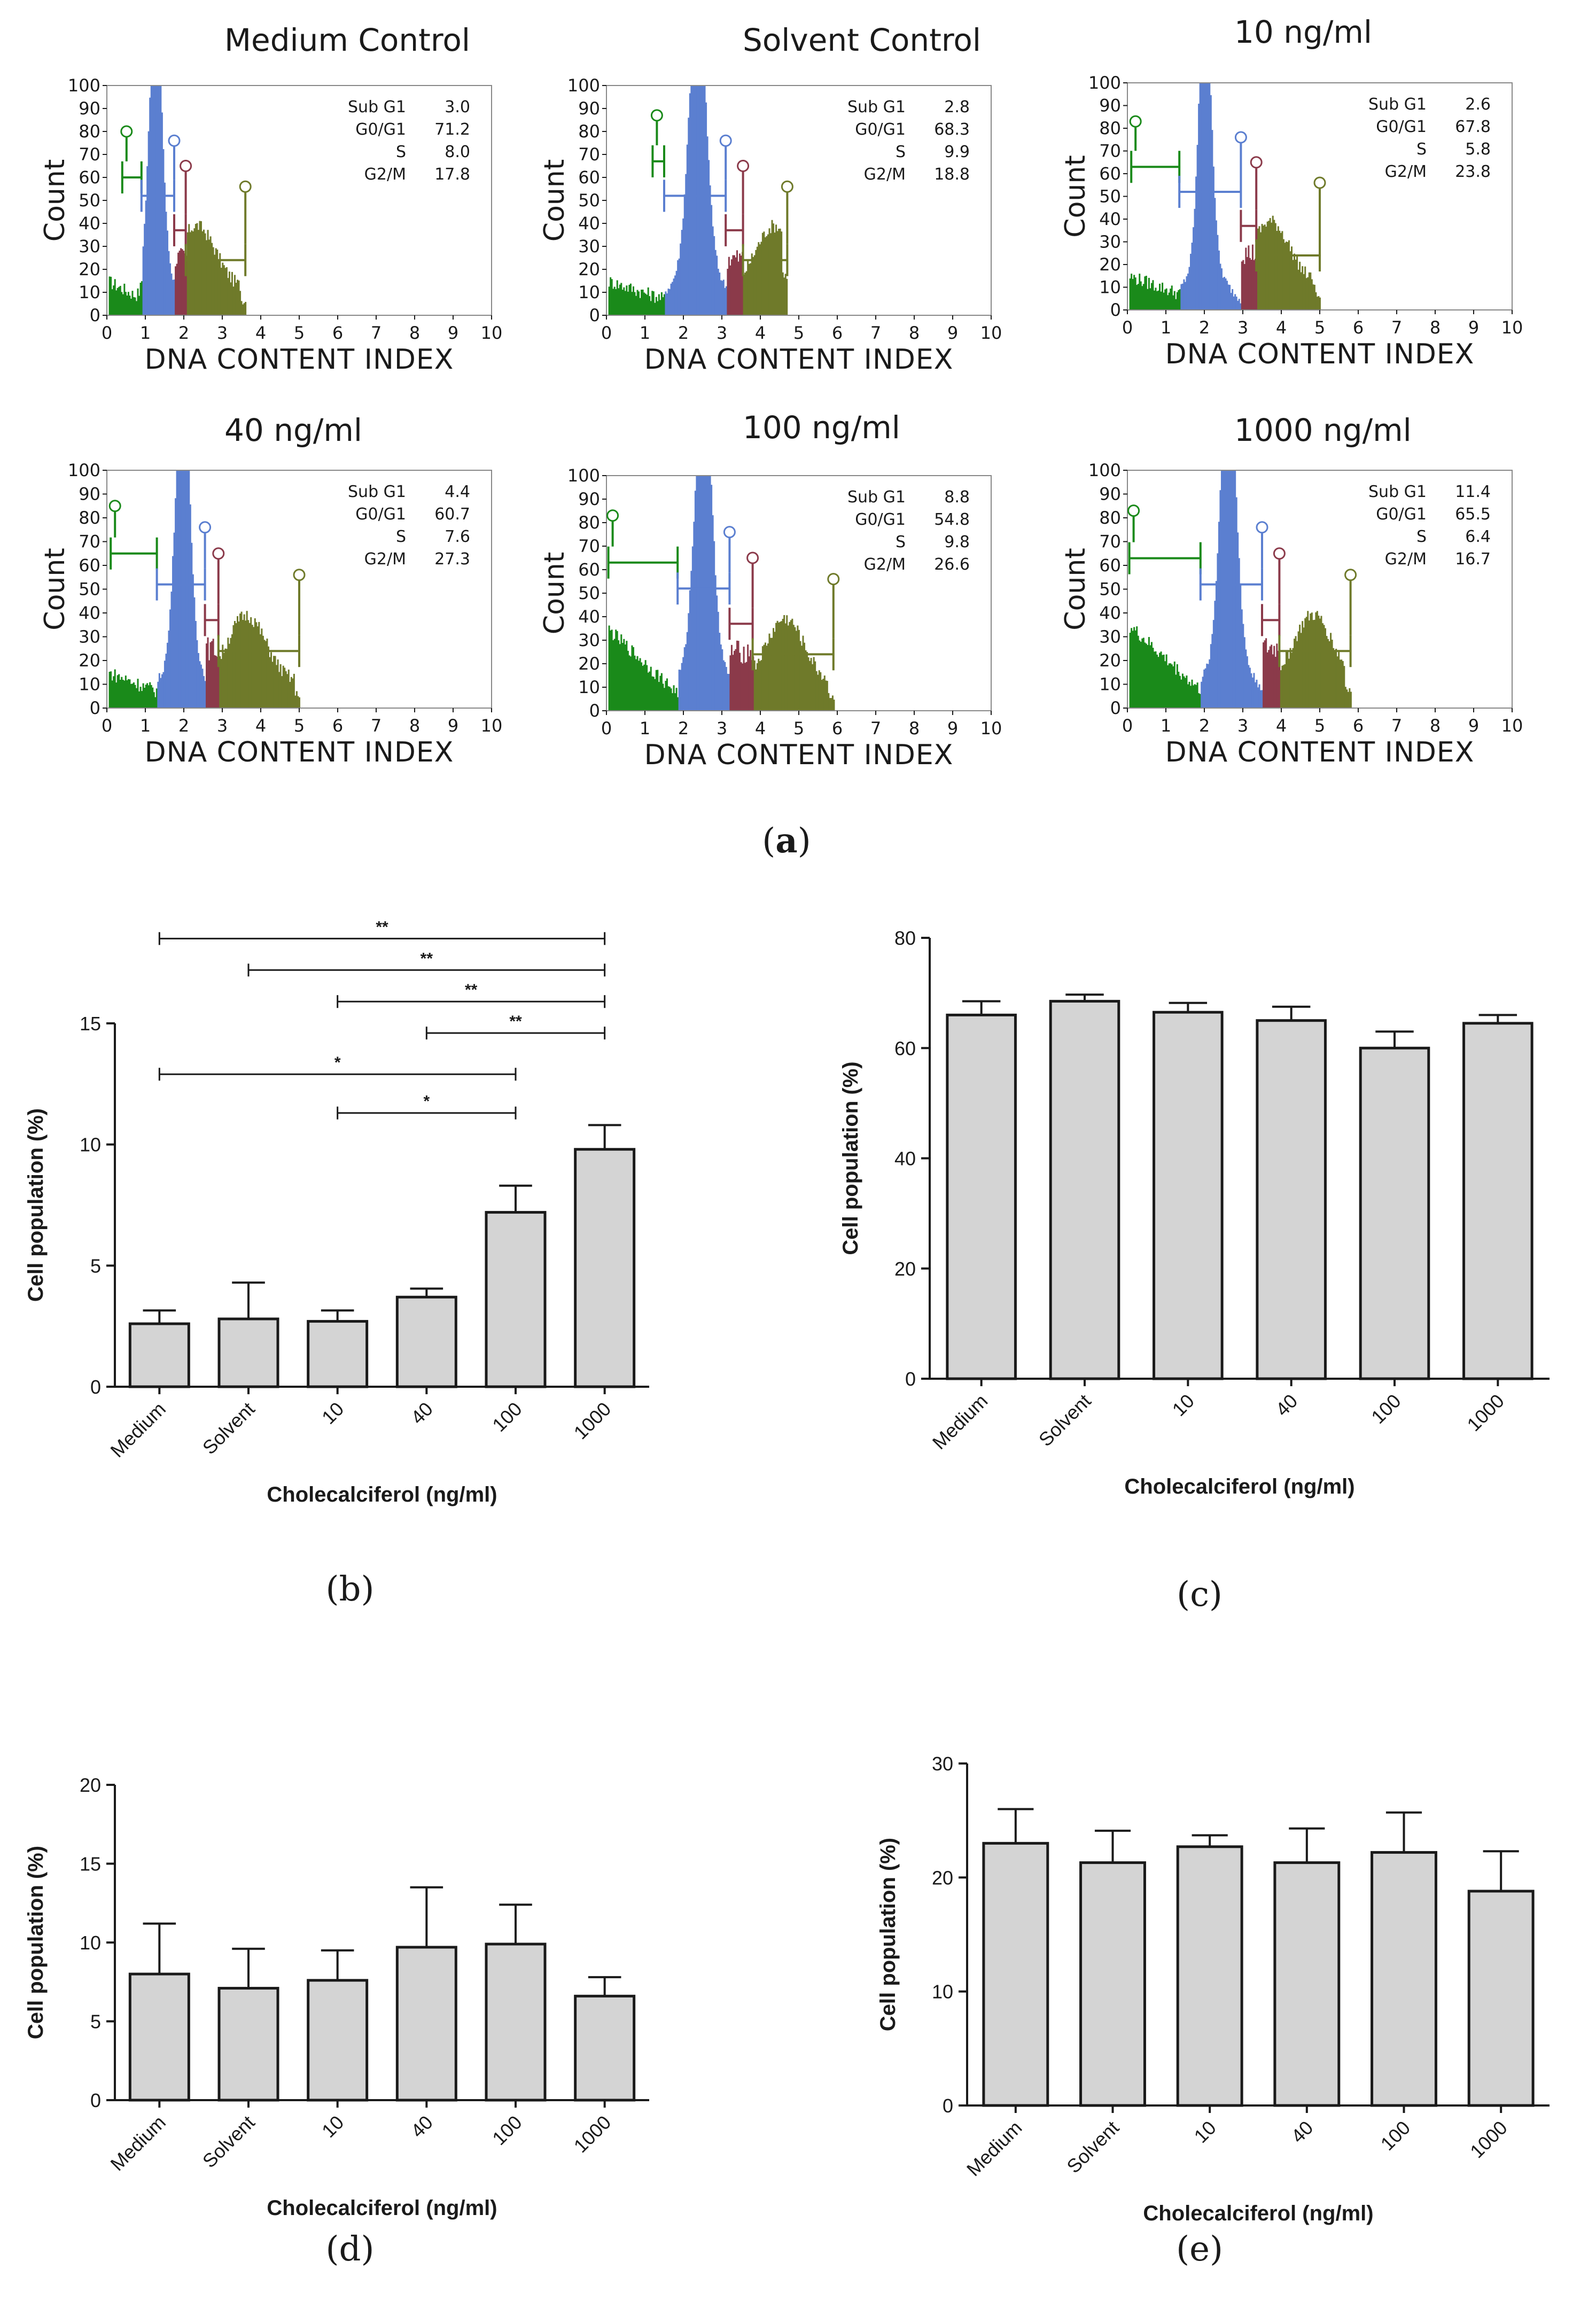  Describe the element at coordinates (507, 1417) in the screenshot. I see `x-tick-label: 100` at that location.